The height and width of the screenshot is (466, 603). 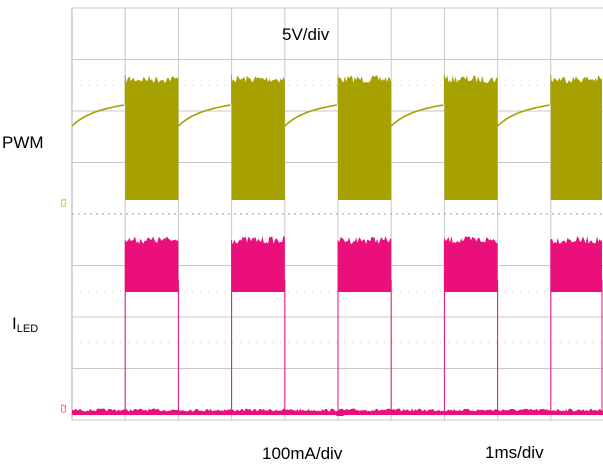 I want to click on channel-2-marker: C2, so click(x=64, y=408).